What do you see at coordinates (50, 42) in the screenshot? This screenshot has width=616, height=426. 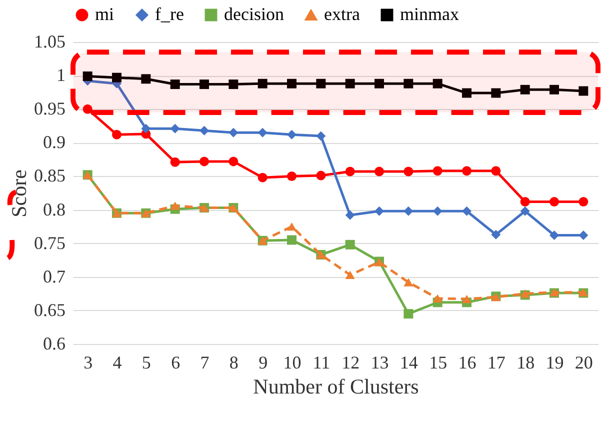 I see `y-tick-label: 1.05` at bounding box center [50, 42].